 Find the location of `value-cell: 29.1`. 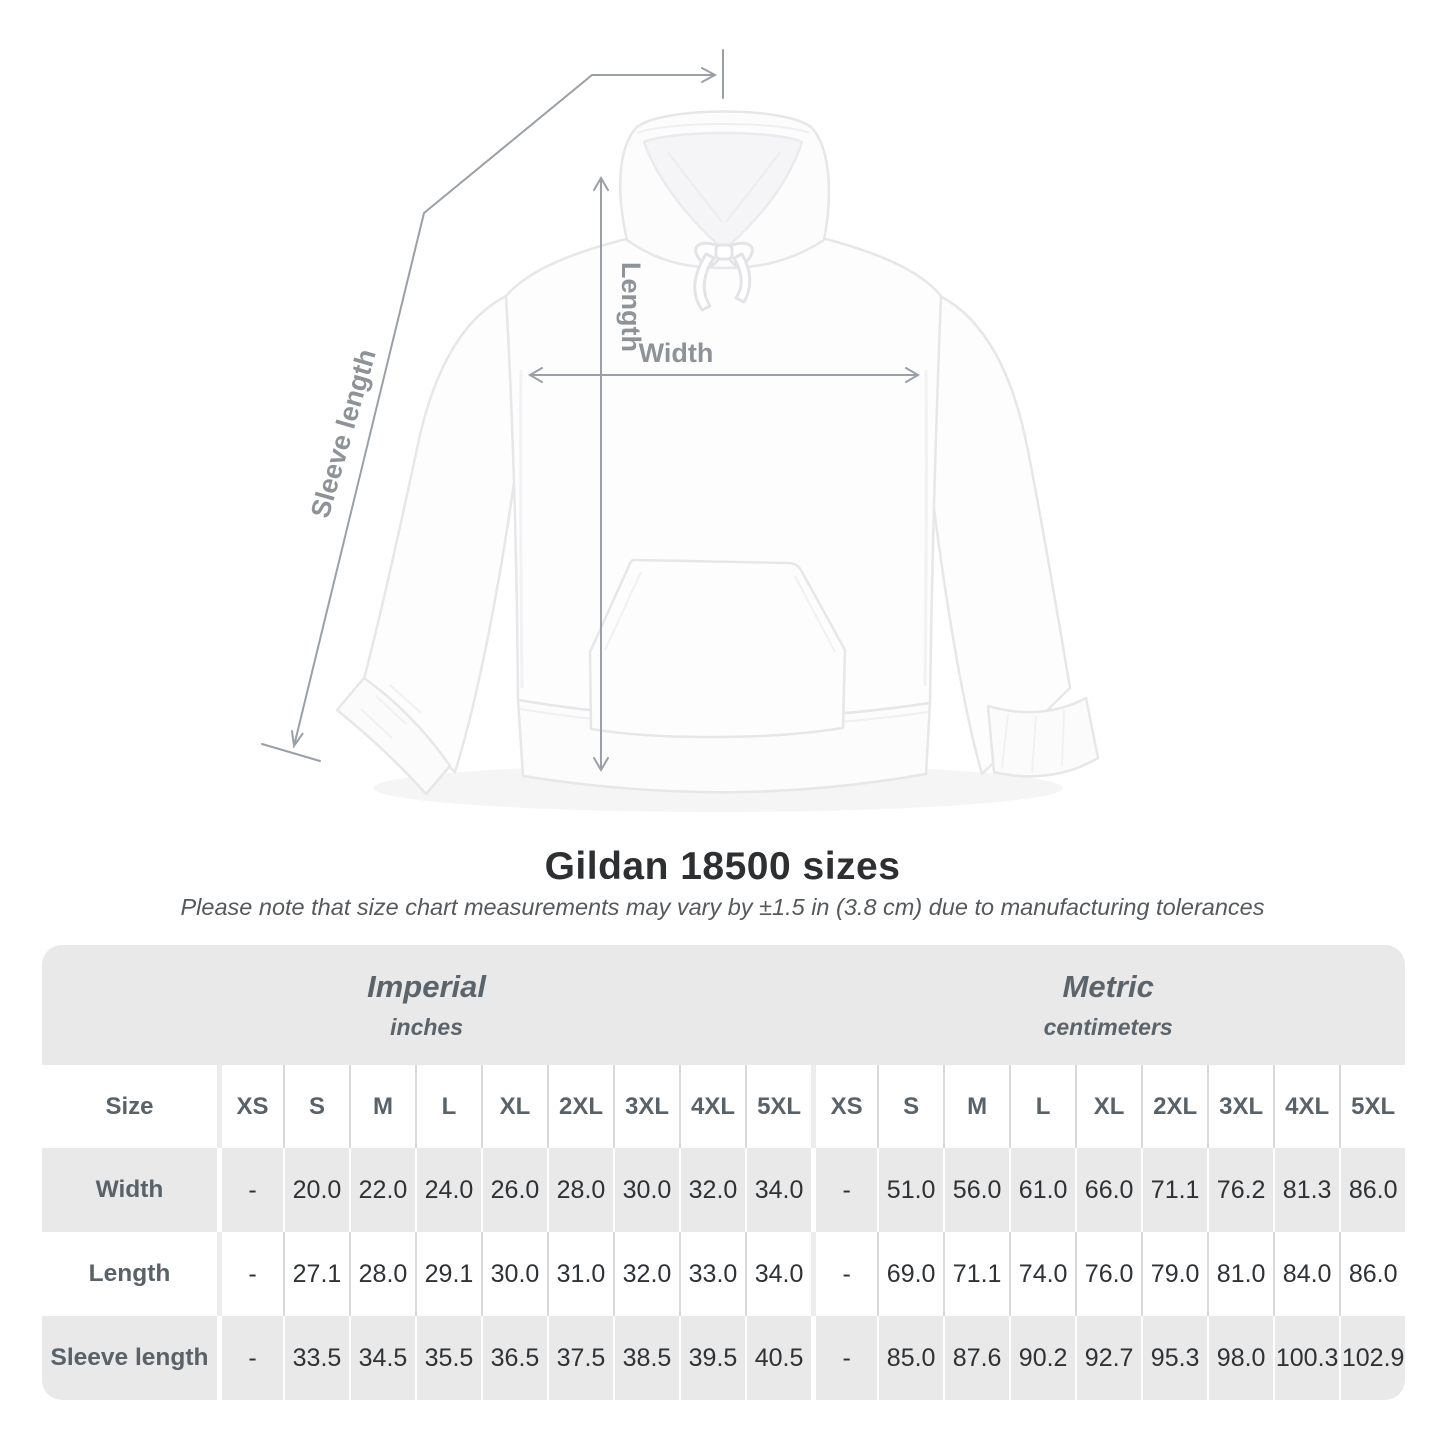

value-cell: 29.1 is located at coordinates (448, 1274).